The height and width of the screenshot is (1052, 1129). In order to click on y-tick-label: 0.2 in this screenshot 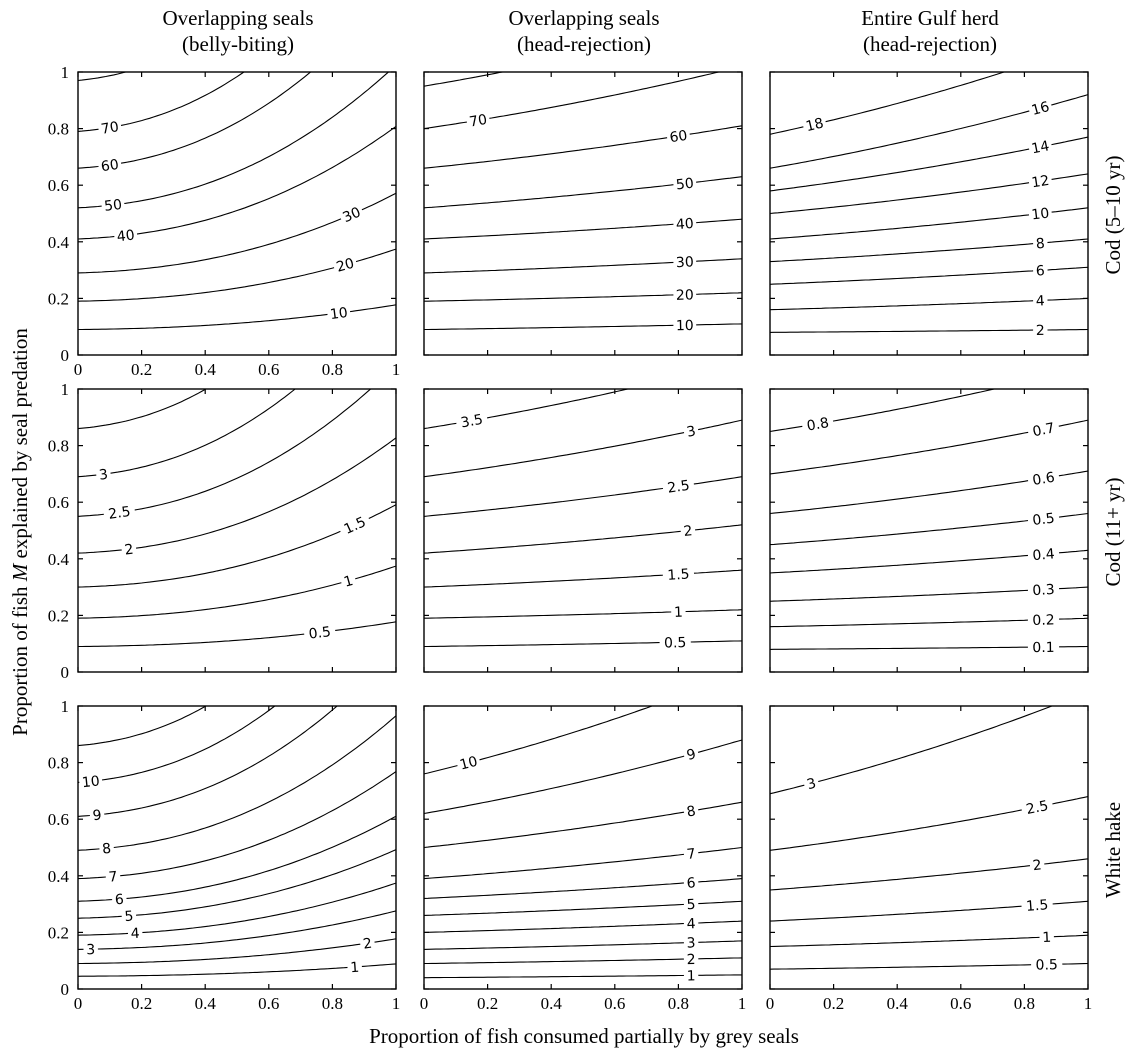, I will do `click(58, 298)`.